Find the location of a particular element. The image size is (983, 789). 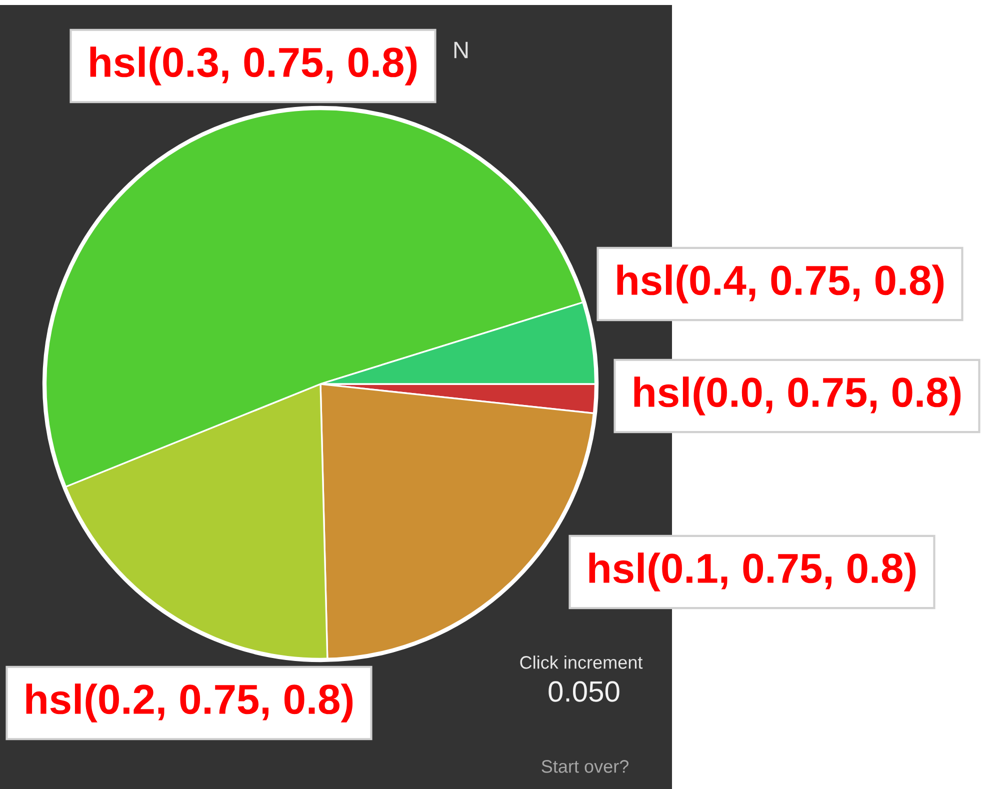

slice-label: hsl(0.0, 0.75, 0.8) is located at coordinates (797, 396).